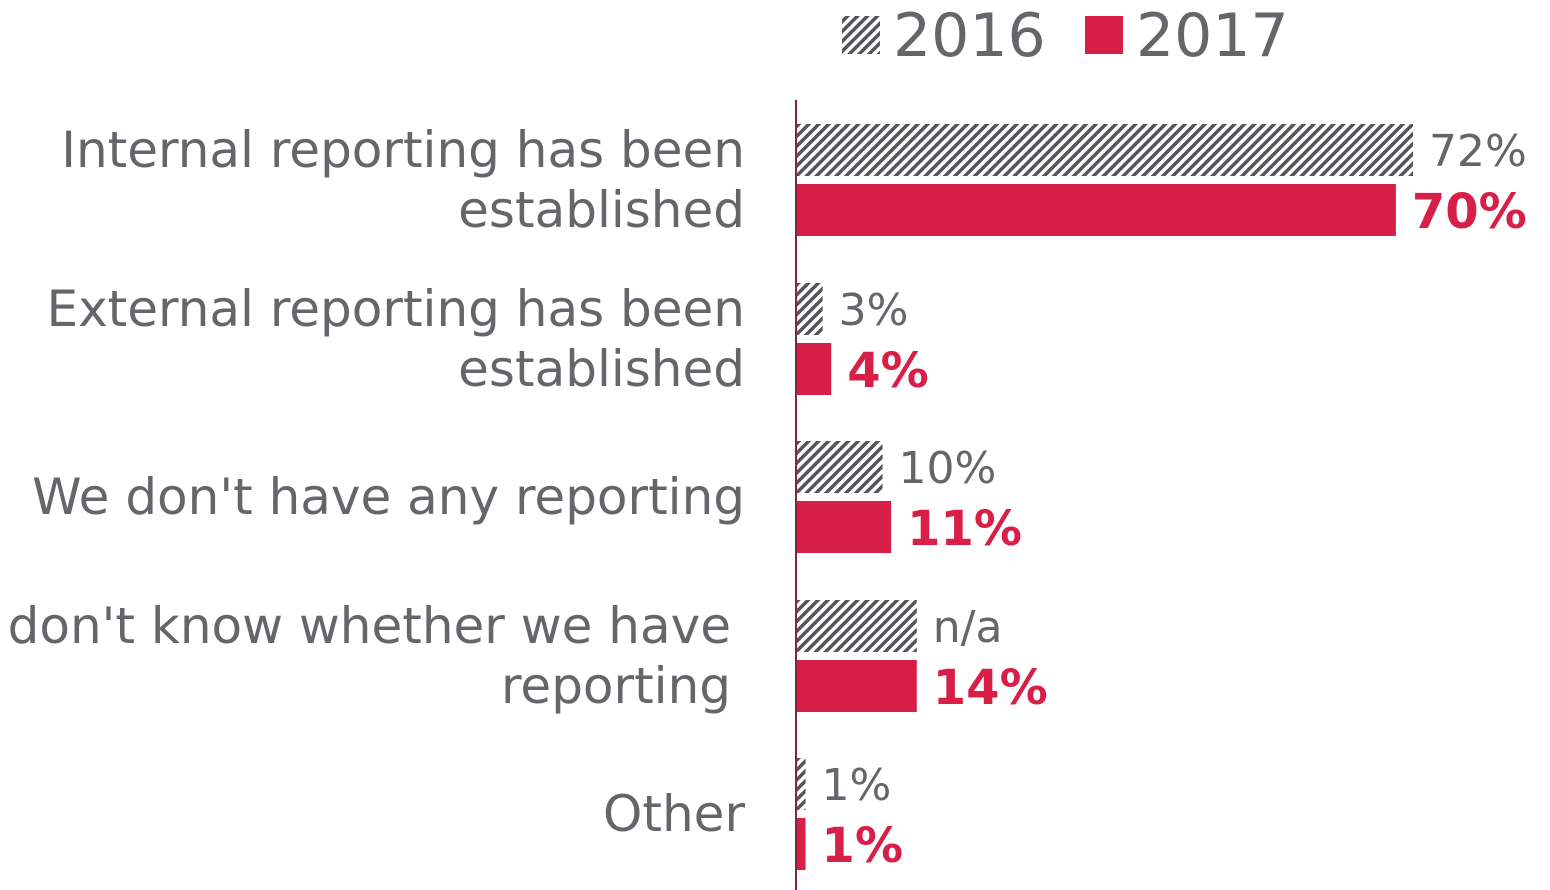 This screenshot has width=1550, height=890. What do you see at coordinates (948, 468) in the screenshot?
I see `data-label-2016: 10%` at bounding box center [948, 468].